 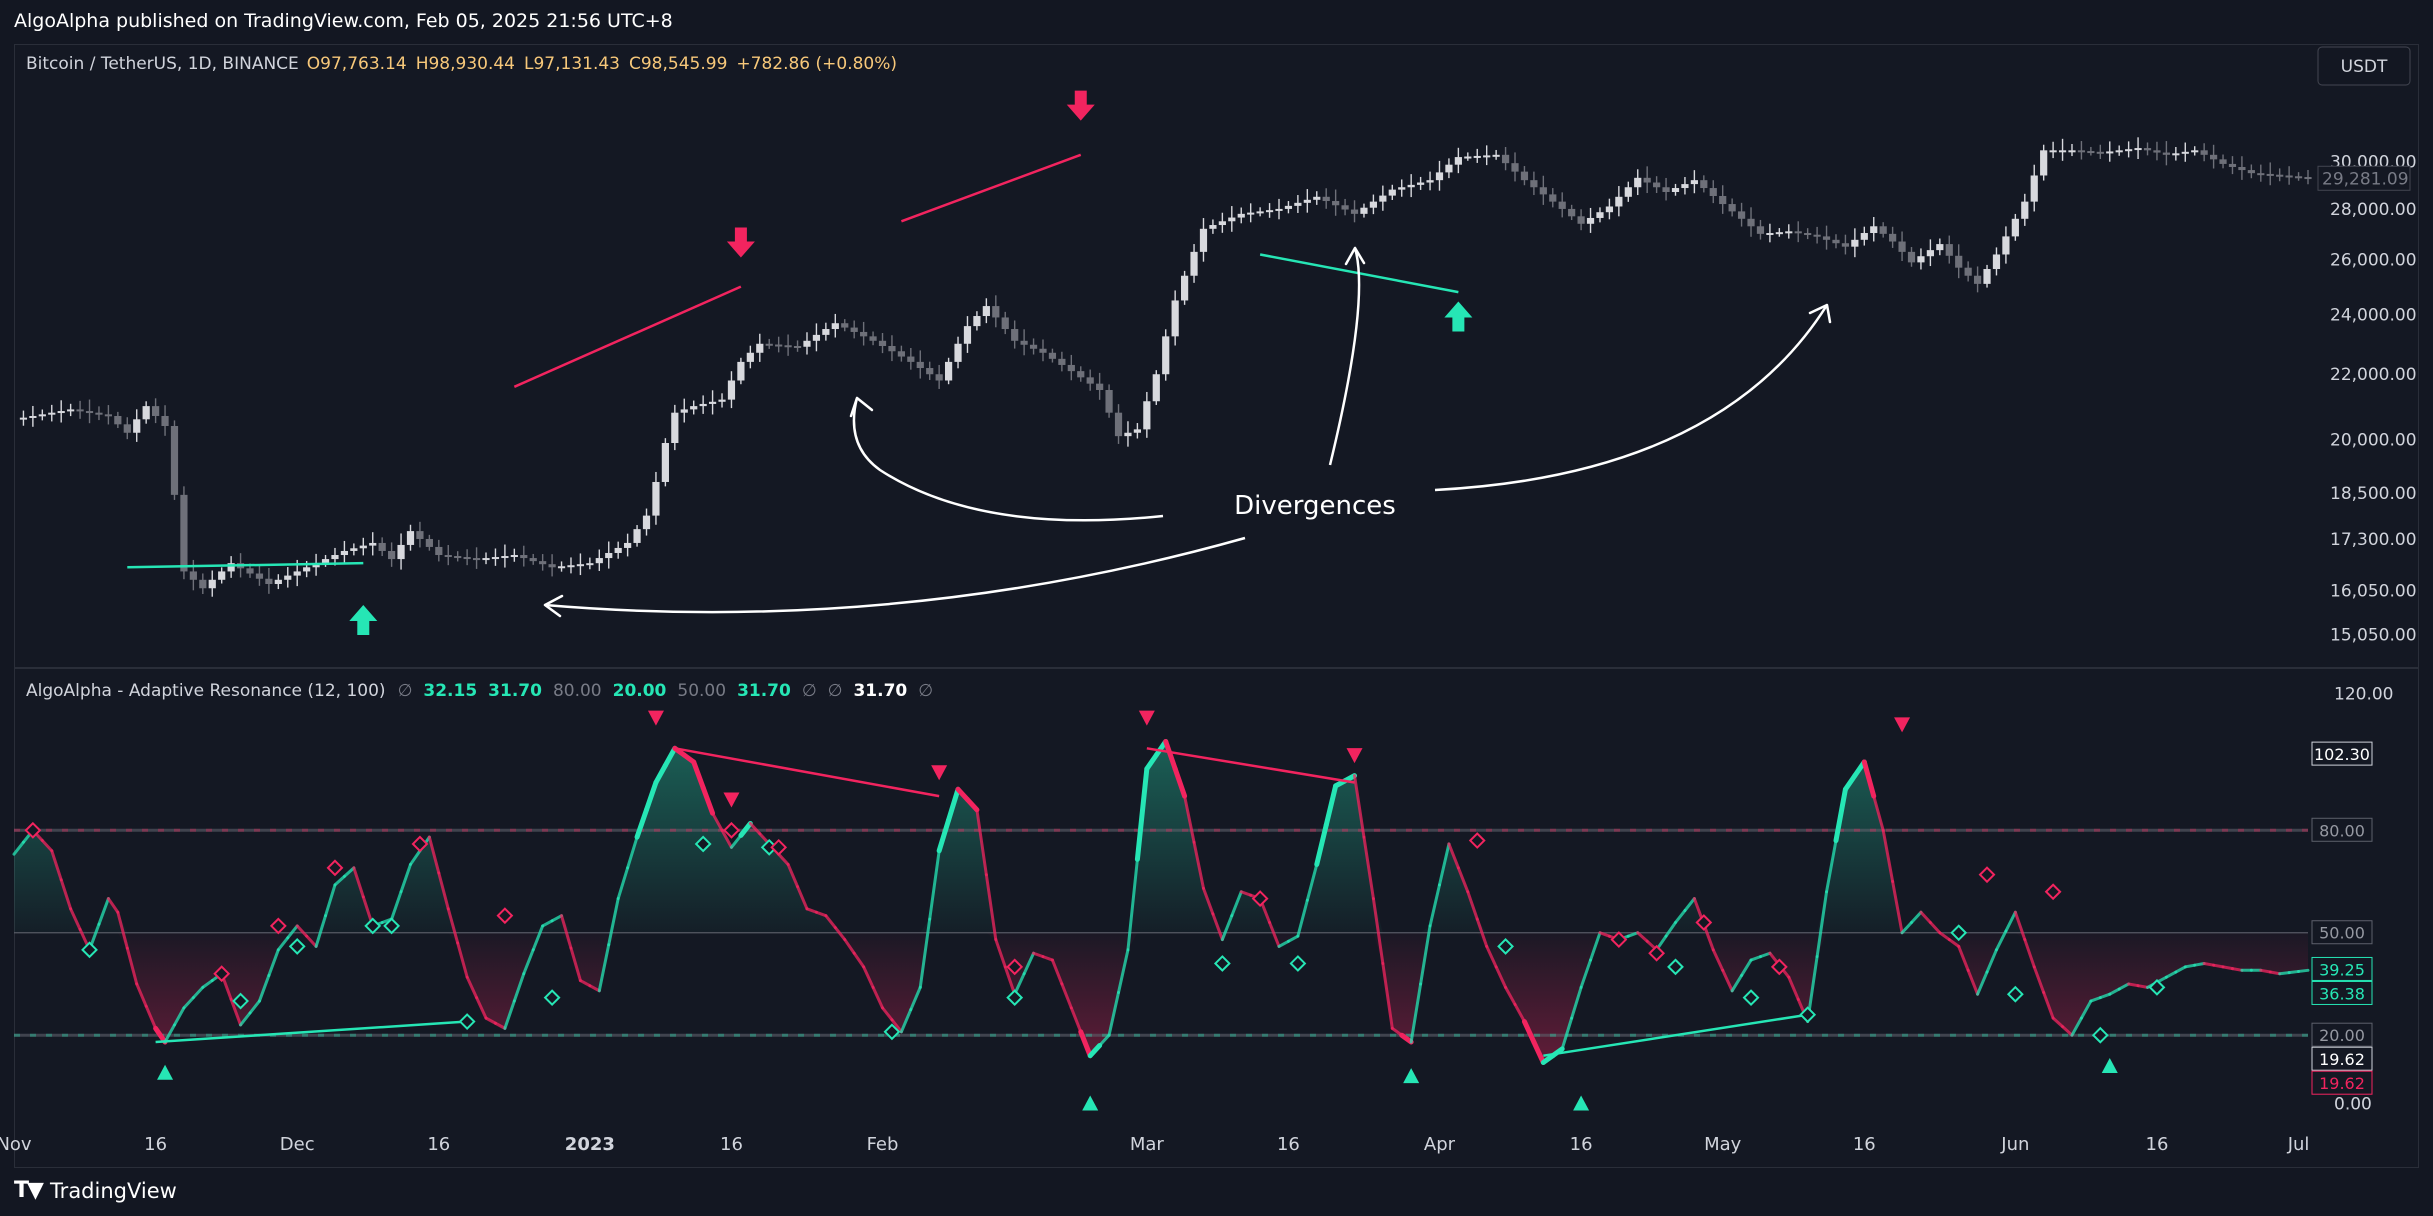 What do you see at coordinates (2015, 994) in the screenshot?
I see `bull-diamond-icon` at bounding box center [2015, 994].